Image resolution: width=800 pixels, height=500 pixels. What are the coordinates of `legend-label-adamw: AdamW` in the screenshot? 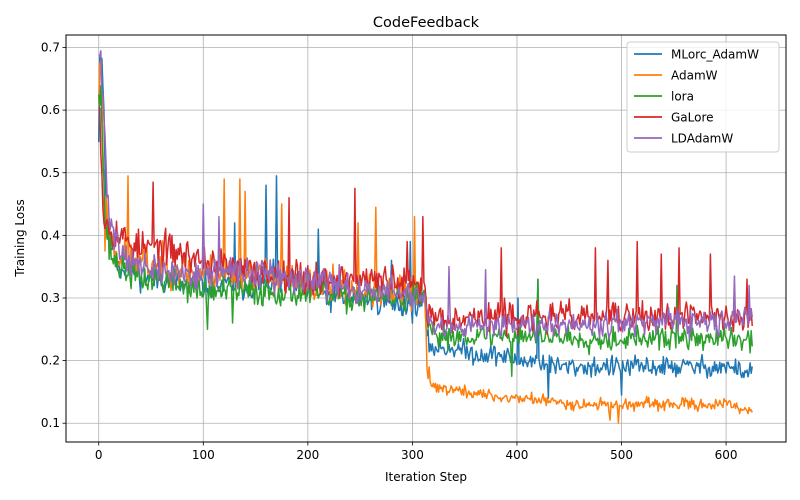 It's located at (694, 76).